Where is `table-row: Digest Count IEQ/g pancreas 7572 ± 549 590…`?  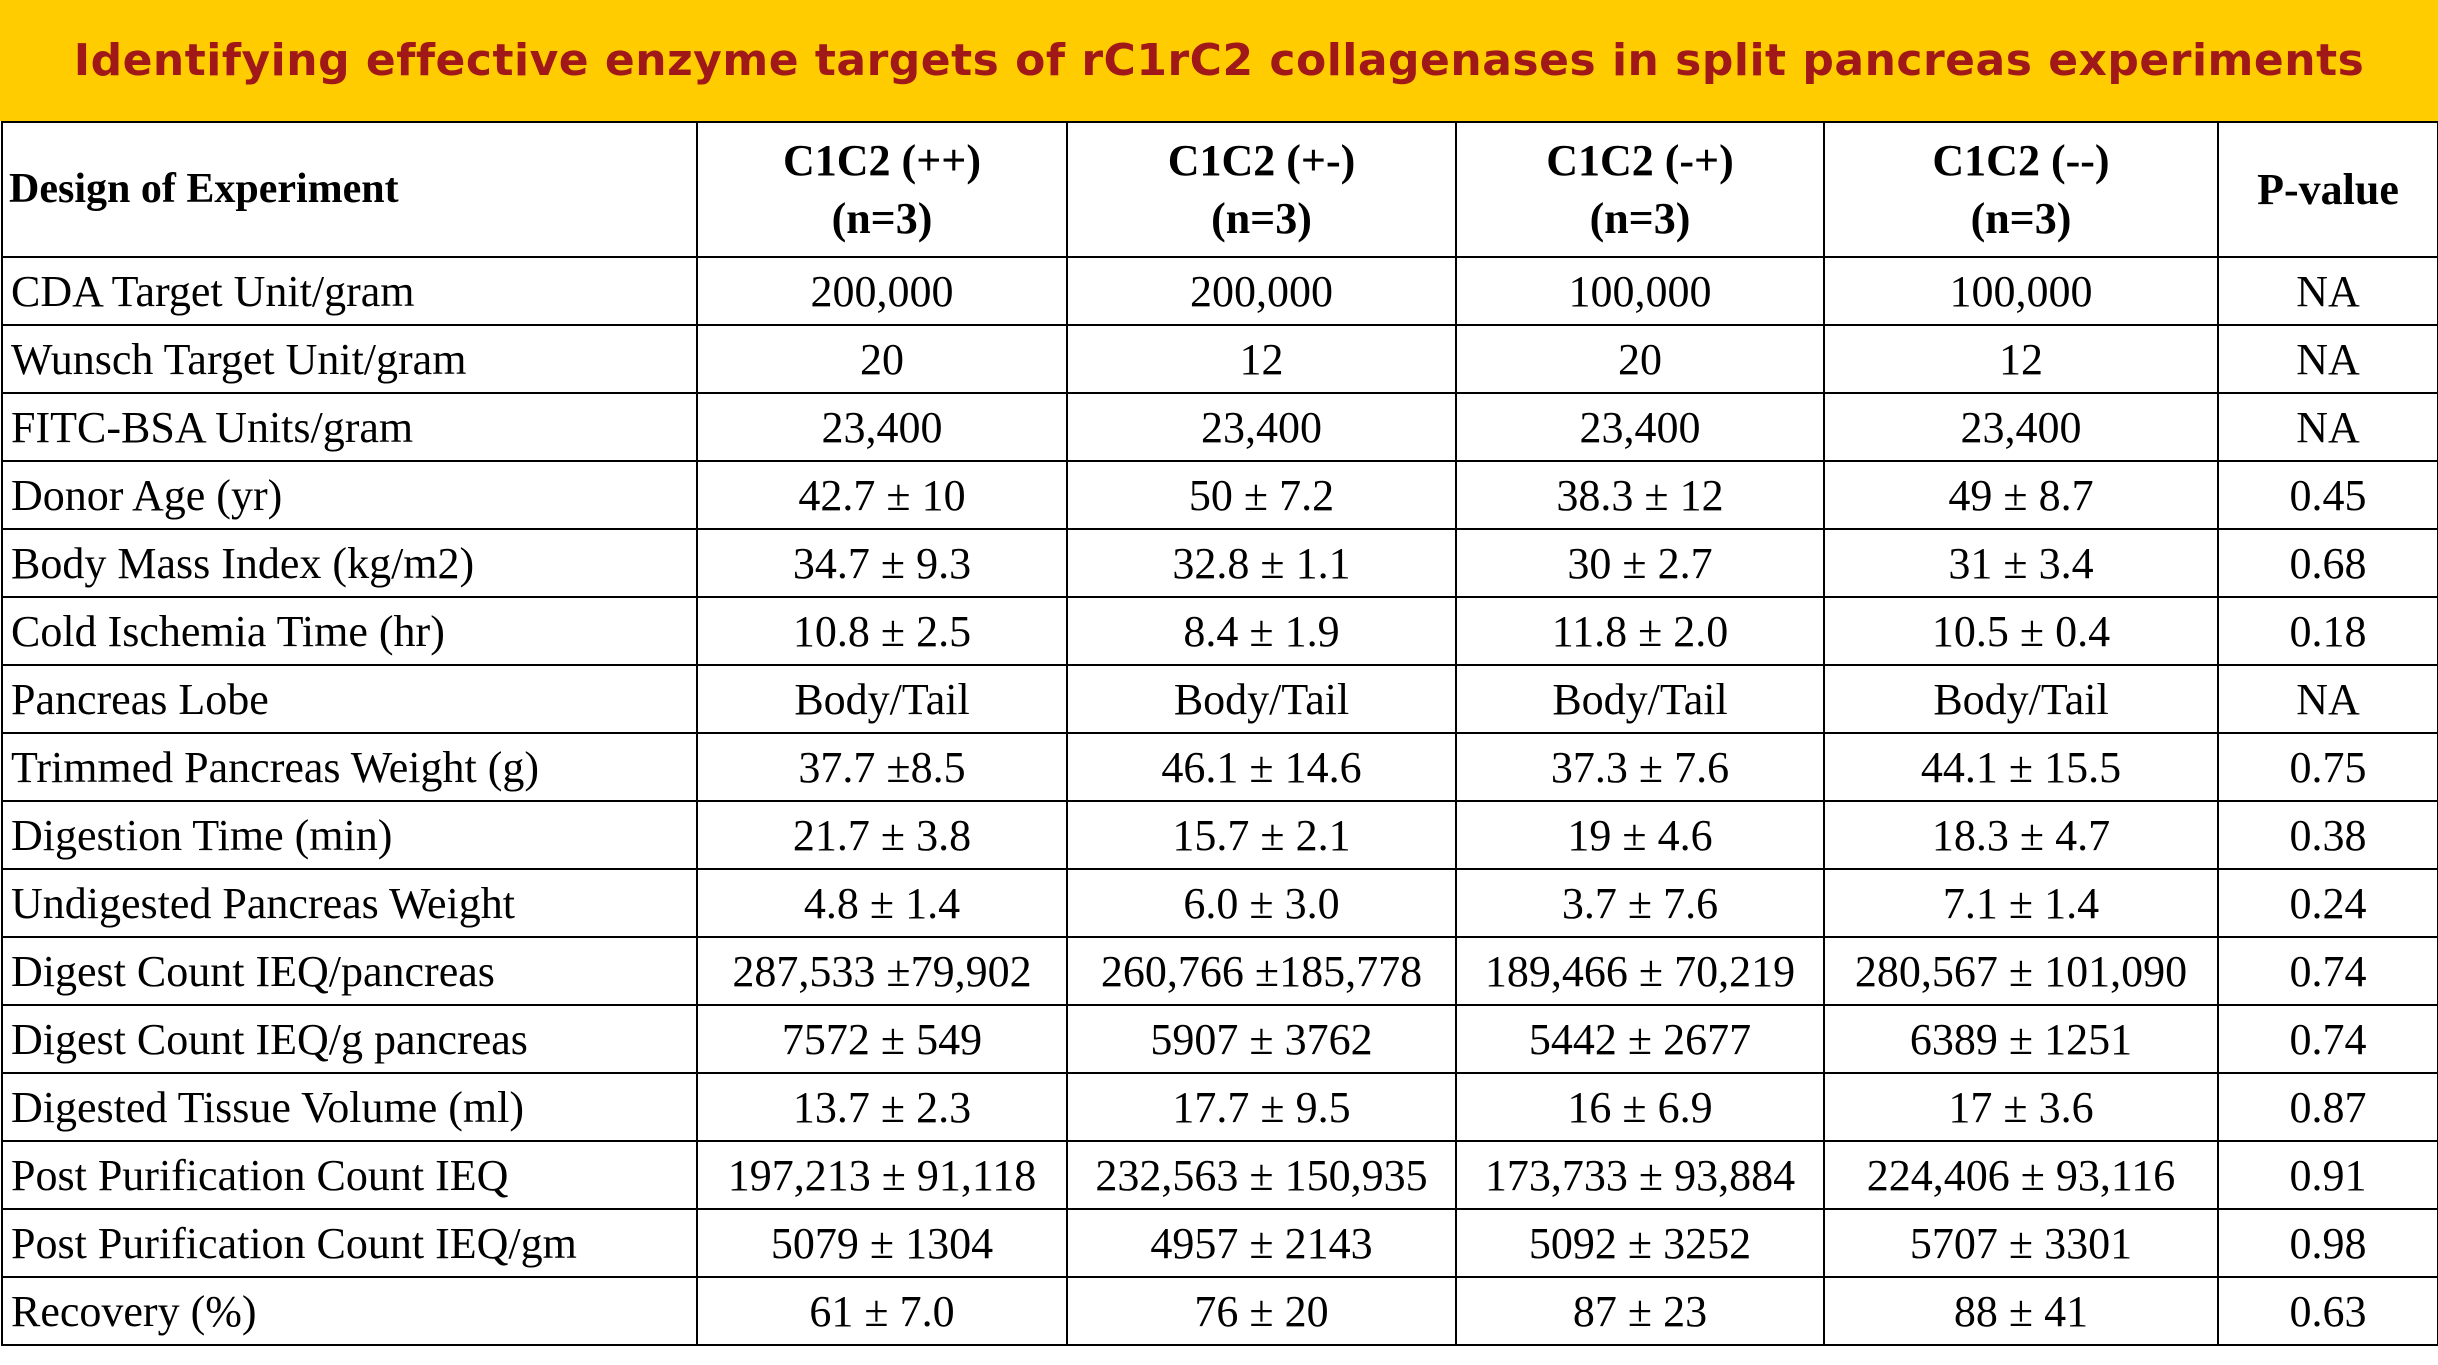 table-row: Digest Count IEQ/g pancreas 7572 ± 549 590… is located at coordinates (1219, 1039).